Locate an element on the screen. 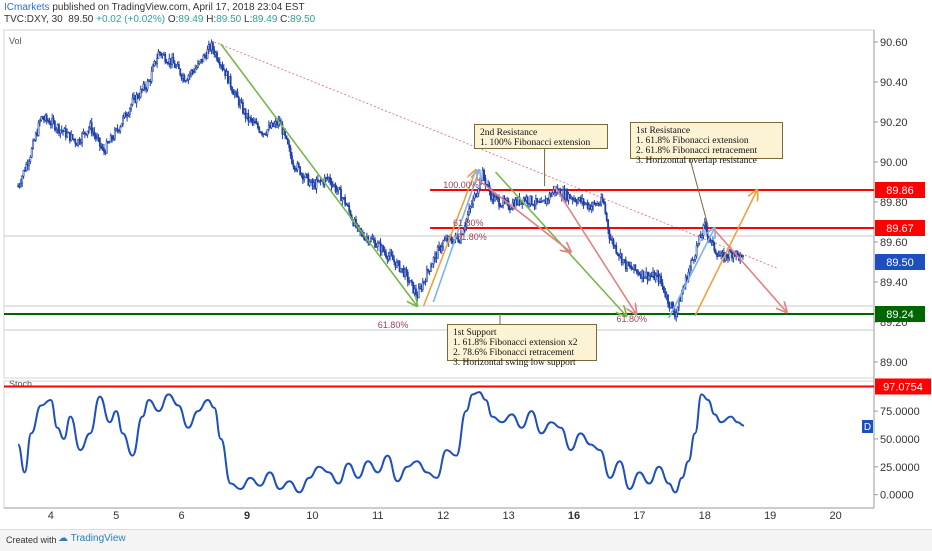 The width and height of the screenshot is (932, 551). trend-arrow is located at coordinates (318, 174).